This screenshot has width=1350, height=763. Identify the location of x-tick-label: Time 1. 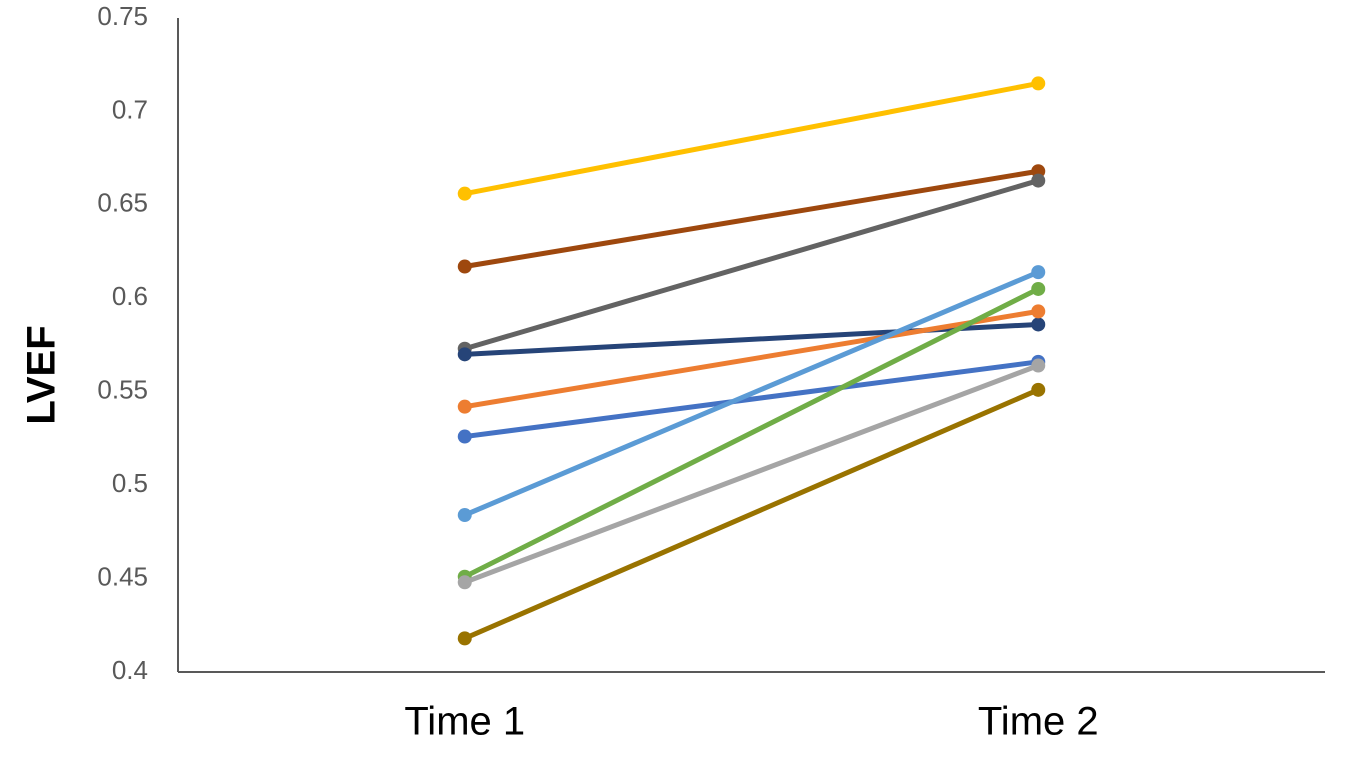
(464, 722).